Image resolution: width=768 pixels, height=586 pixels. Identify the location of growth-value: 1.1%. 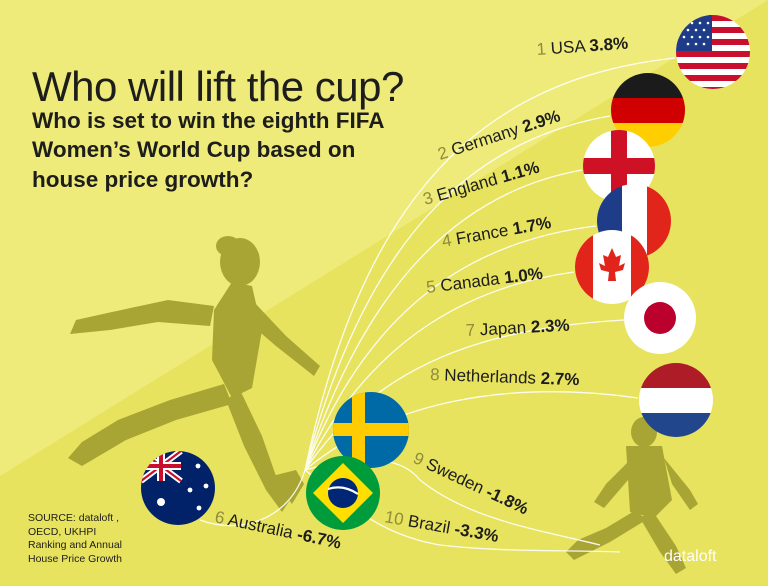
(520, 171).